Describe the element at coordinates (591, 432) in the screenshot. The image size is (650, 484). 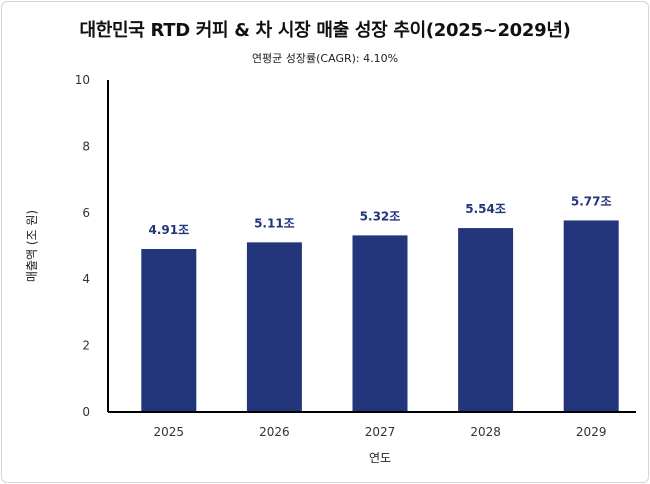
I see `x-tick-label: 2029` at that location.